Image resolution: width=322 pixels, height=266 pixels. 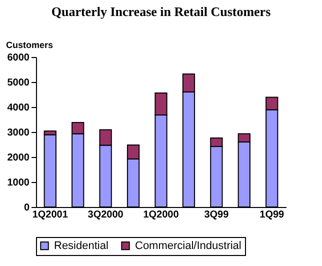 I want to click on legend-label: Commercial/Industrial, so click(x=188, y=246).